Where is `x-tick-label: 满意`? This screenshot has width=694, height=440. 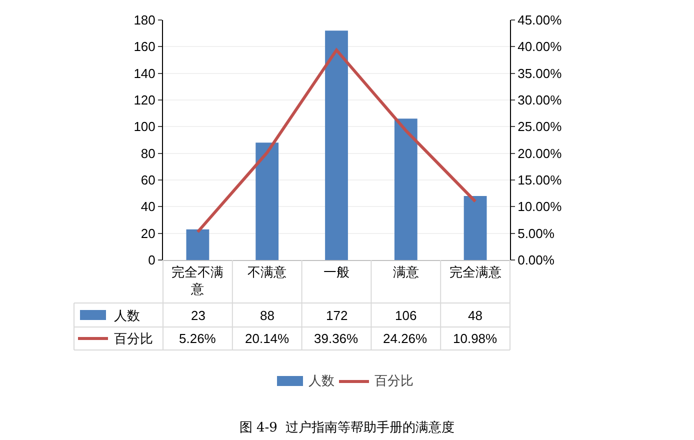
x-tick-label: 满意 is located at coordinates (405, 272).